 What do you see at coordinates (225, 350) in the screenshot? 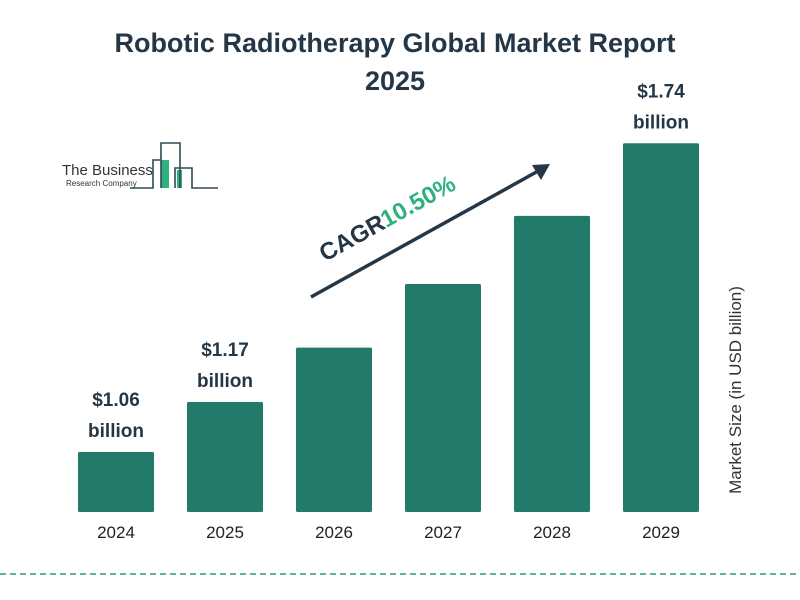
I see `data-label-value: $1.17` at bounding box center [225, 350].